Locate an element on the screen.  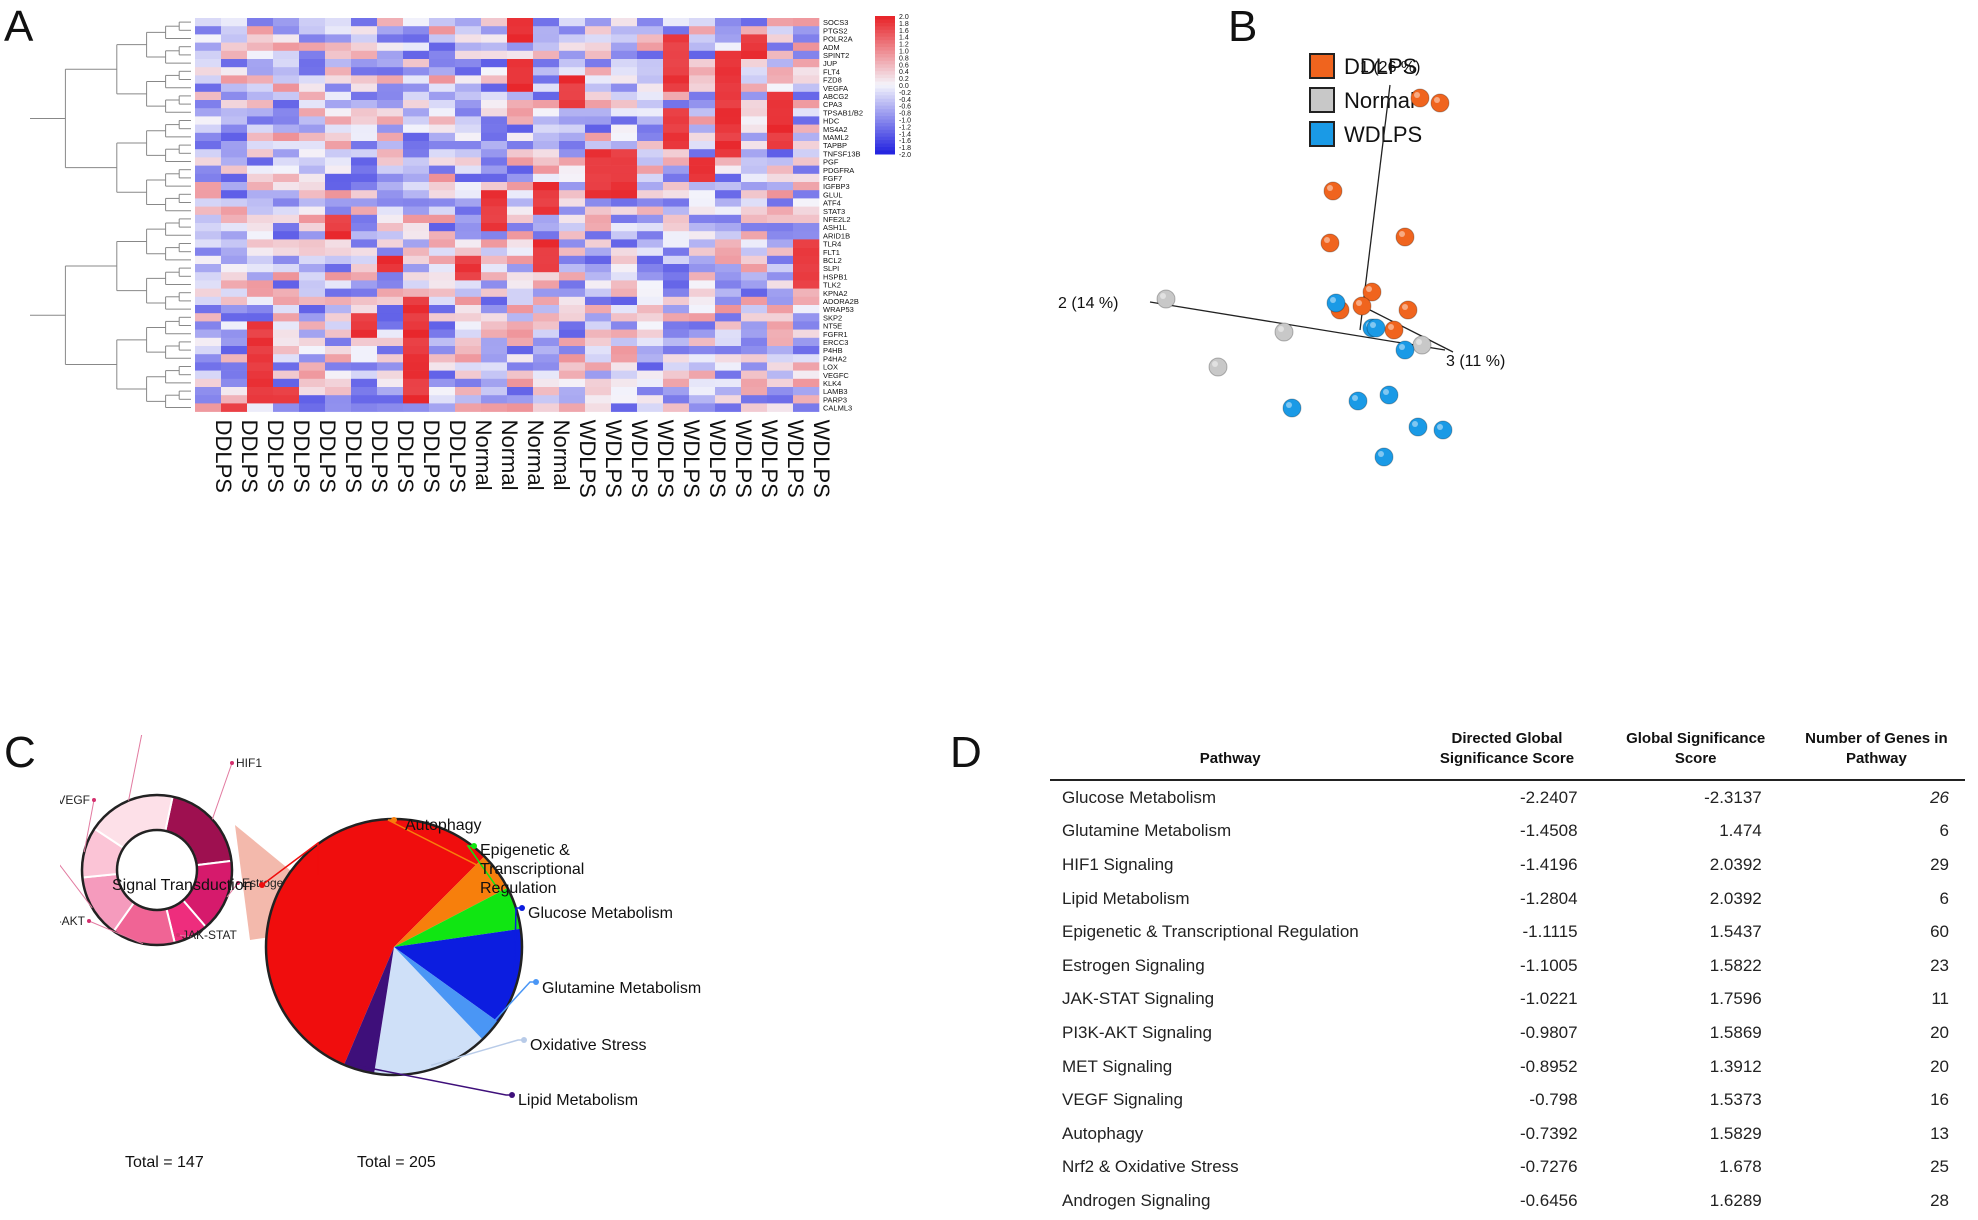
pathway-name: VEGF Signaling is located at coordinates (1122, 1100).